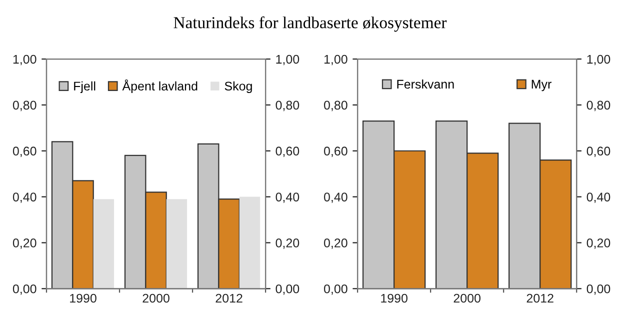 This screenshot has height=328, width=620. I want to click on legend-label: Skog, so click(238, 87).